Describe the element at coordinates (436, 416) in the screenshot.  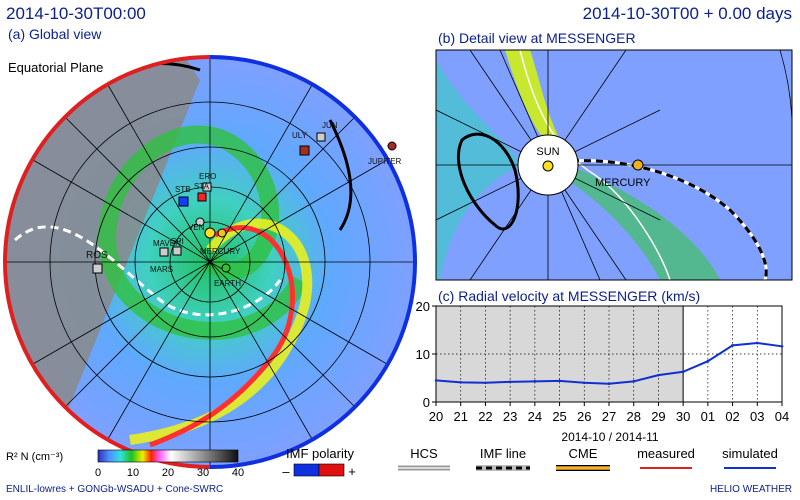
I see `x-tick-label: 20` at that location.